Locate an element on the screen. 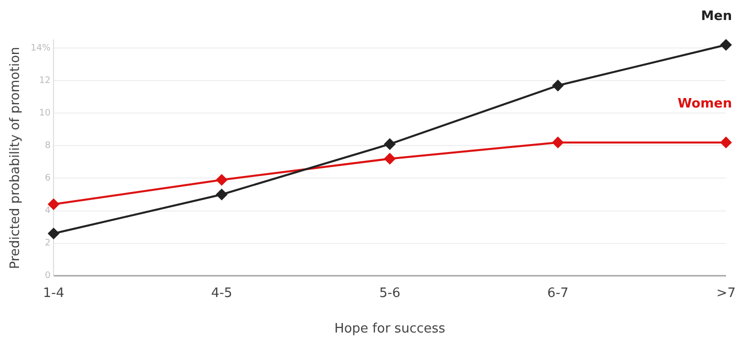  x-tick-label: 4-5 is located at coordinates (221, 293).